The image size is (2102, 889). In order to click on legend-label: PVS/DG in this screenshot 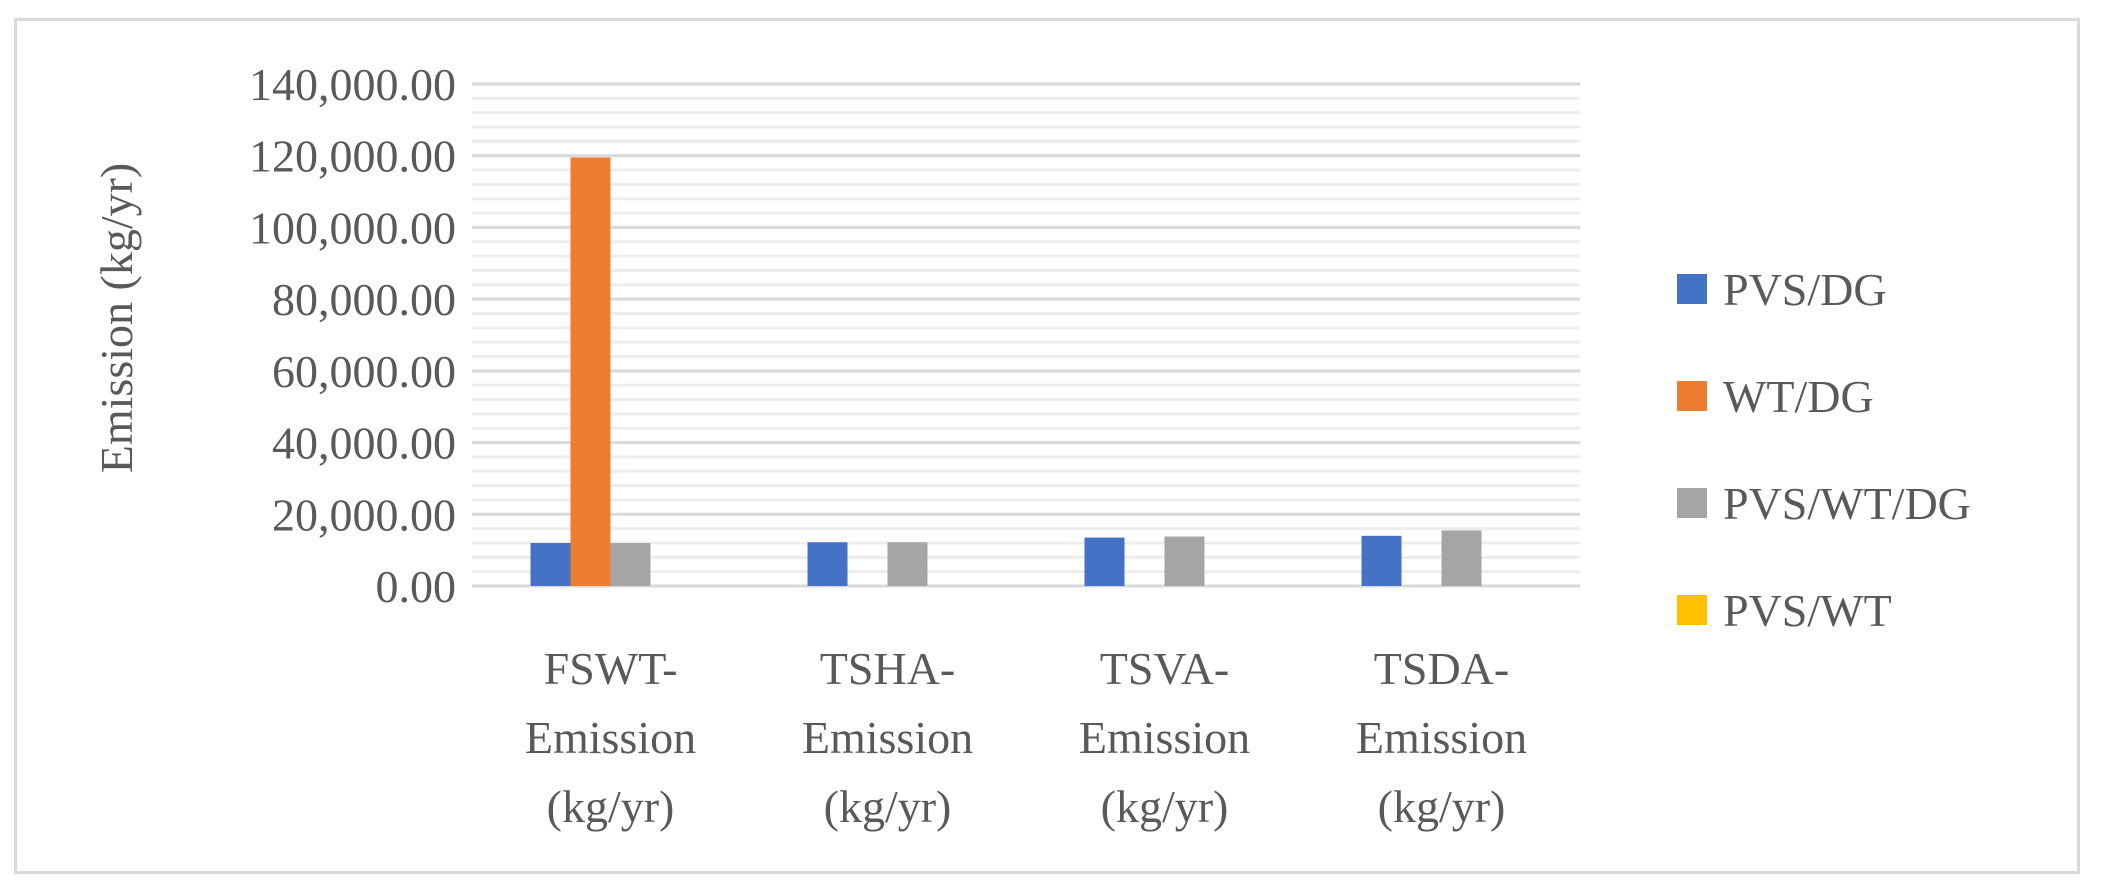, I will do `click(1805, 289)`.